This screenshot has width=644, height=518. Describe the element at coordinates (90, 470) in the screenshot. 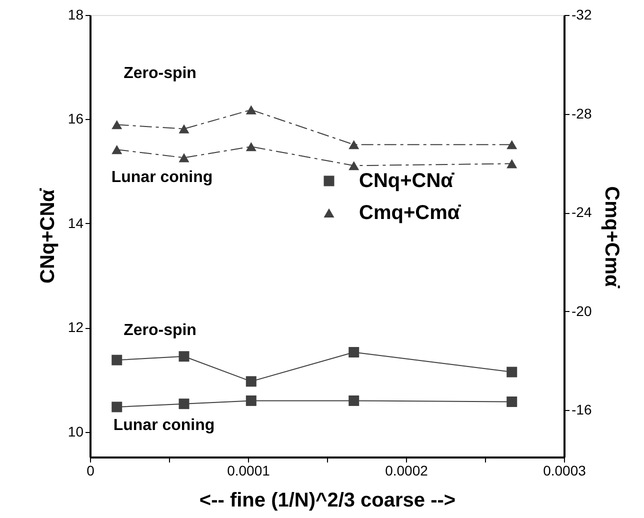

I see `x-tick-label: 0` at that location.